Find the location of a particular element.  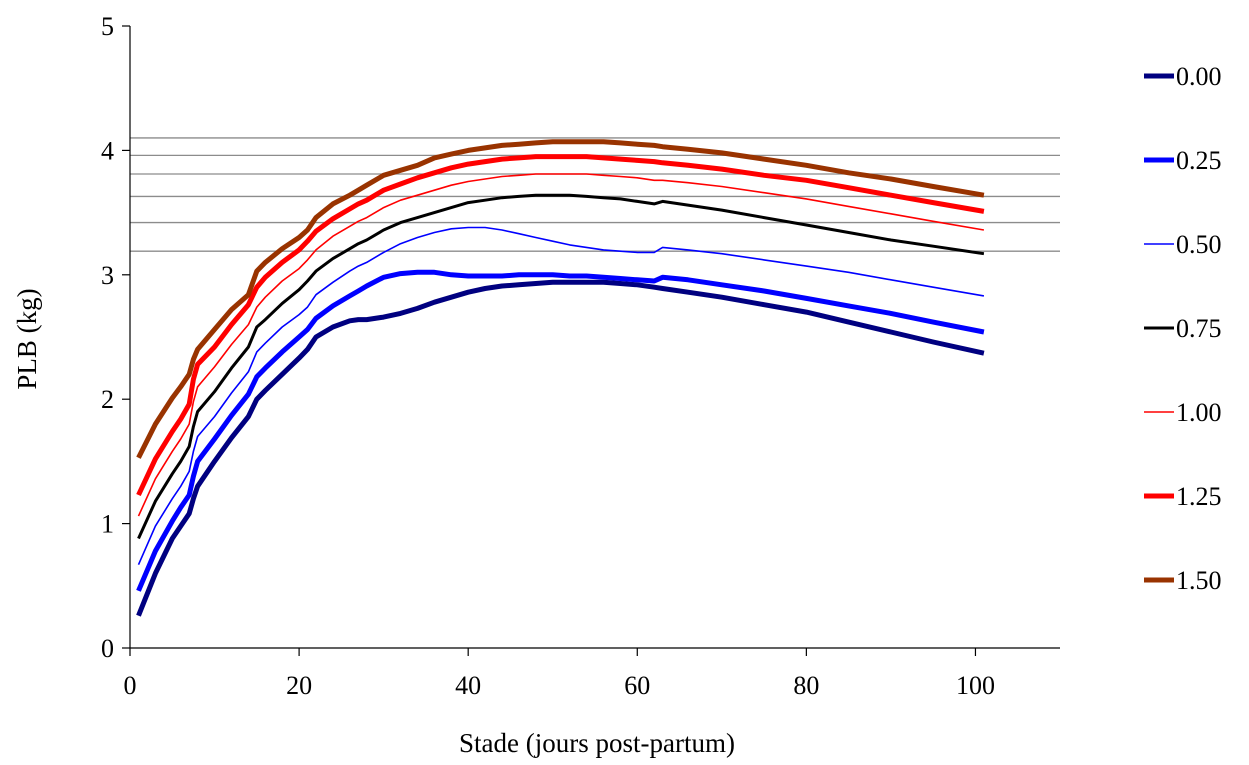

y-tick-label: 3 is located at coordinates (107, 275).